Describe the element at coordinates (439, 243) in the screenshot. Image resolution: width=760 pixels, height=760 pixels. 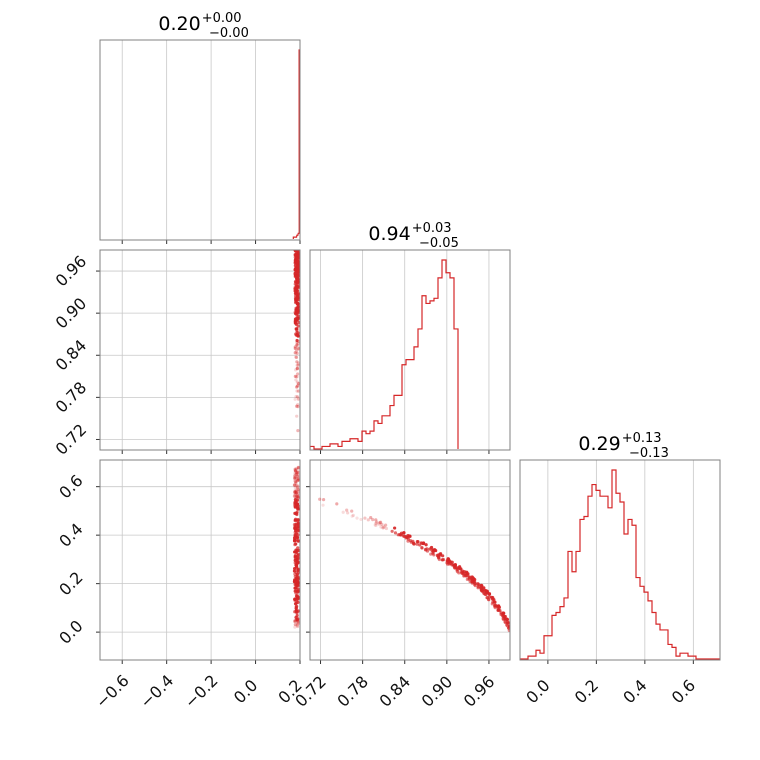
I see `title-p11-minus: −0.05` at that location.